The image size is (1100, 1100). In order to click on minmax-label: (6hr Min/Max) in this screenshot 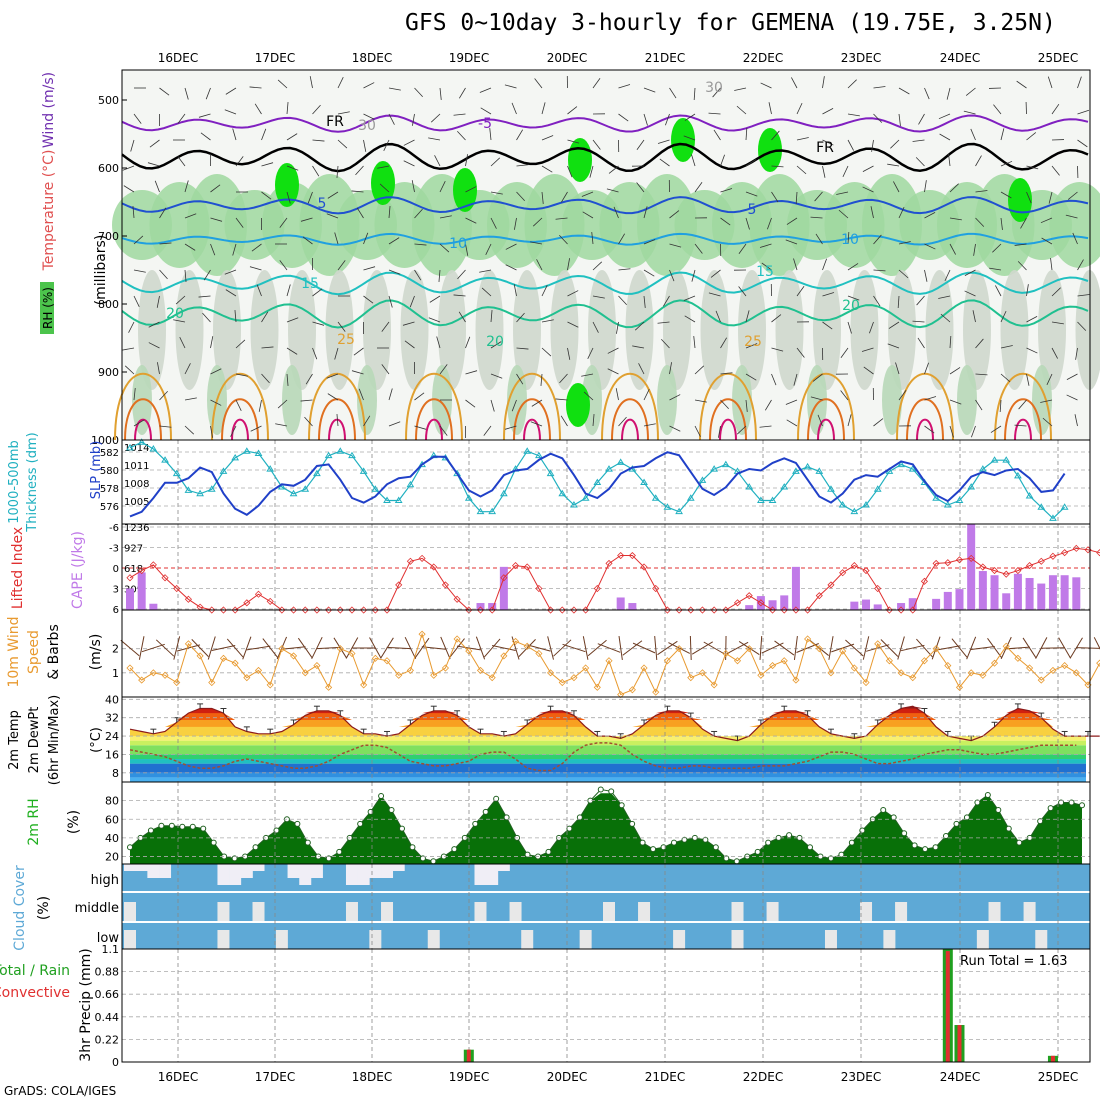, I will do `click(54, 740)`.